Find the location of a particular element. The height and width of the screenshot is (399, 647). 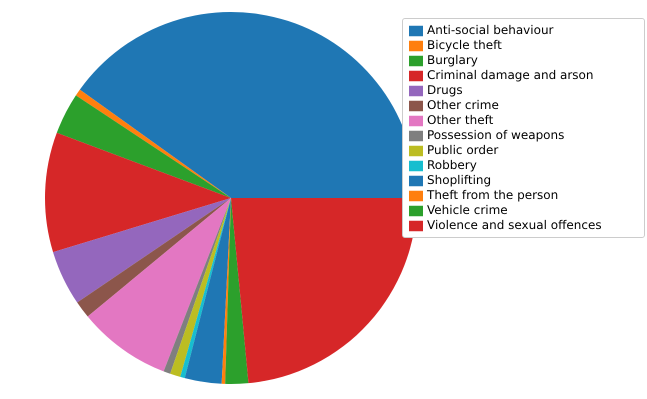

legend-label: Criminal damage and arson is located at coordinates (510, 75).